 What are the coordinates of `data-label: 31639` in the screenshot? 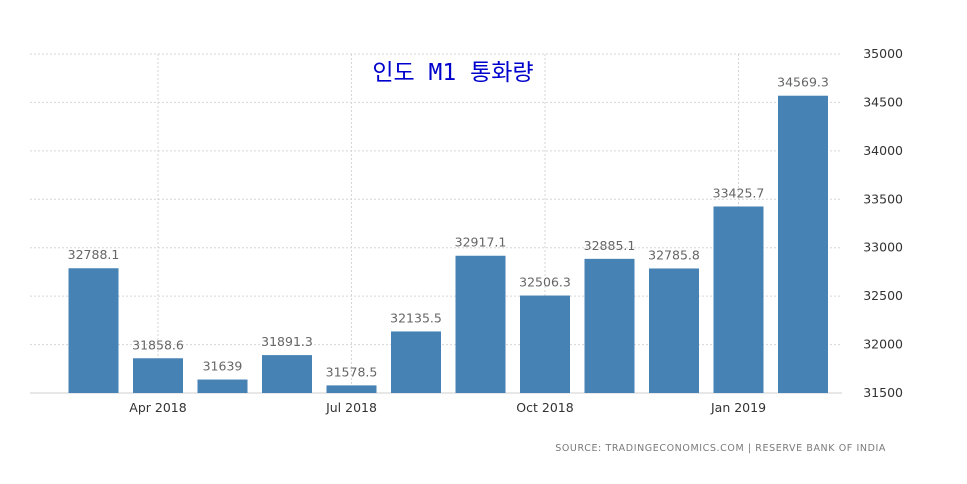 It's located at (223, 366).